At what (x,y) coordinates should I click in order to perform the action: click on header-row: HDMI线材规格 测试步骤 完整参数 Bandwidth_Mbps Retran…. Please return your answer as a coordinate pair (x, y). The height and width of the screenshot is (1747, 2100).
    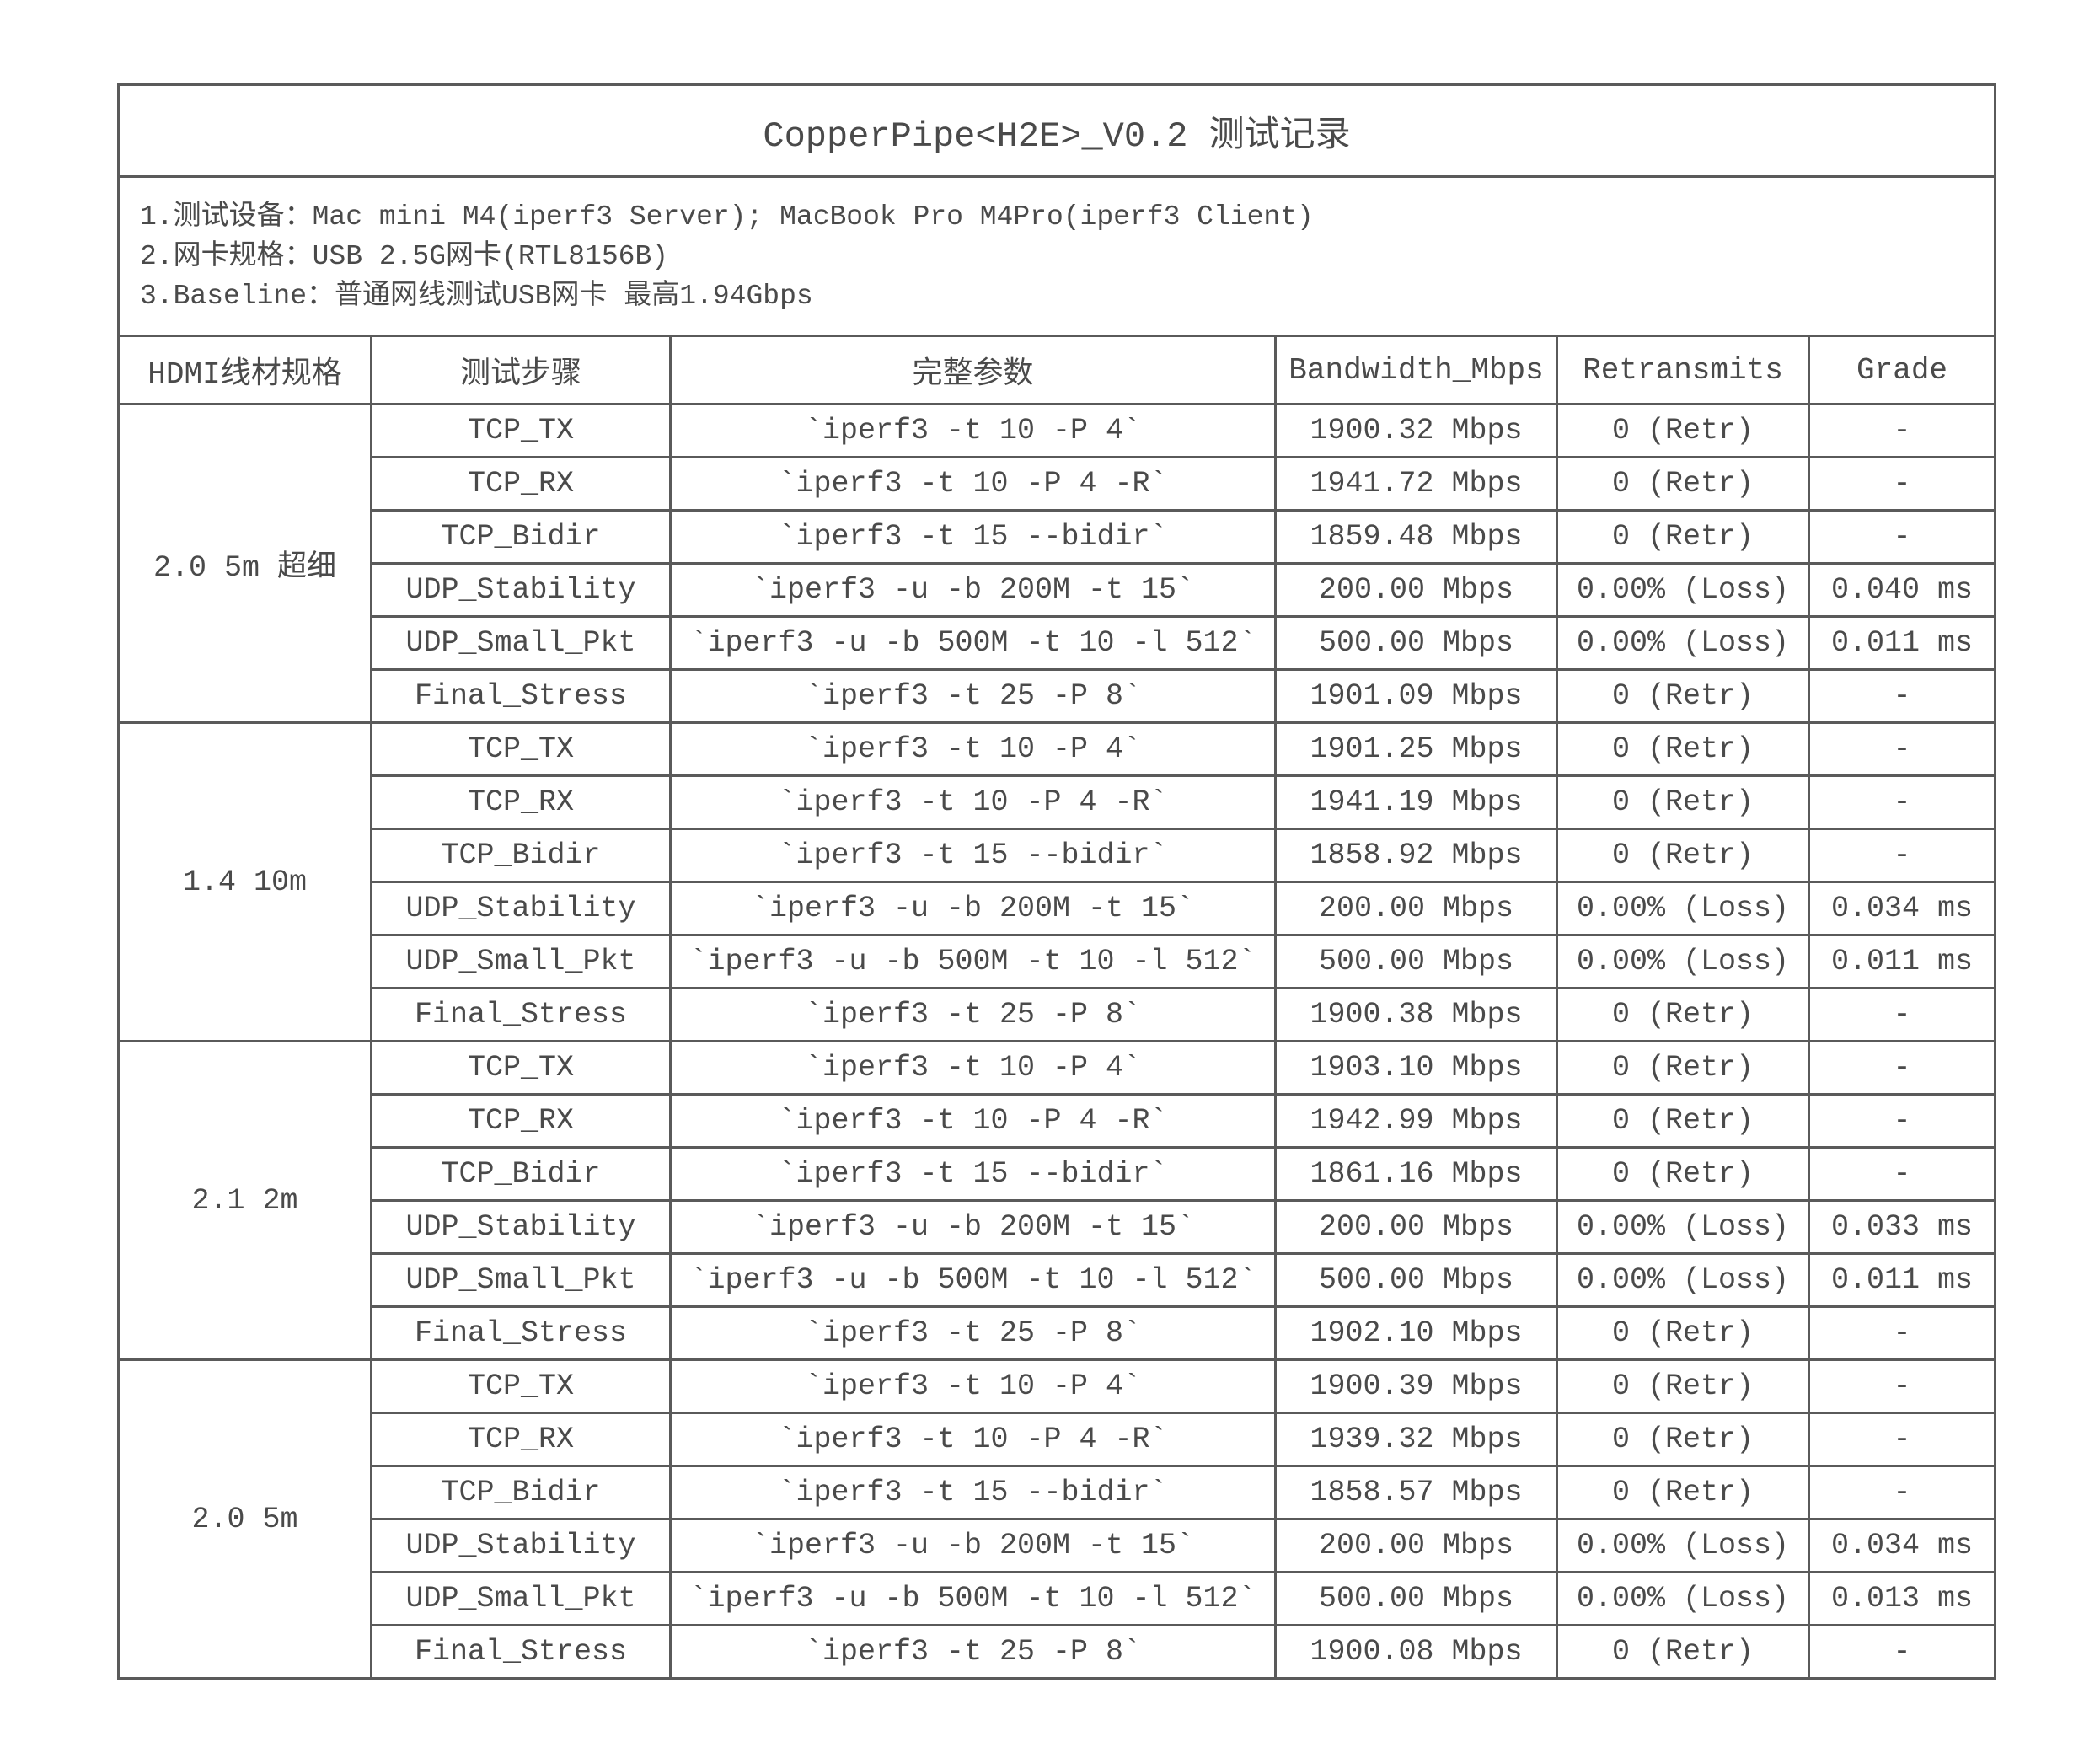
    Looking at the image, I should click on (1057, 370).